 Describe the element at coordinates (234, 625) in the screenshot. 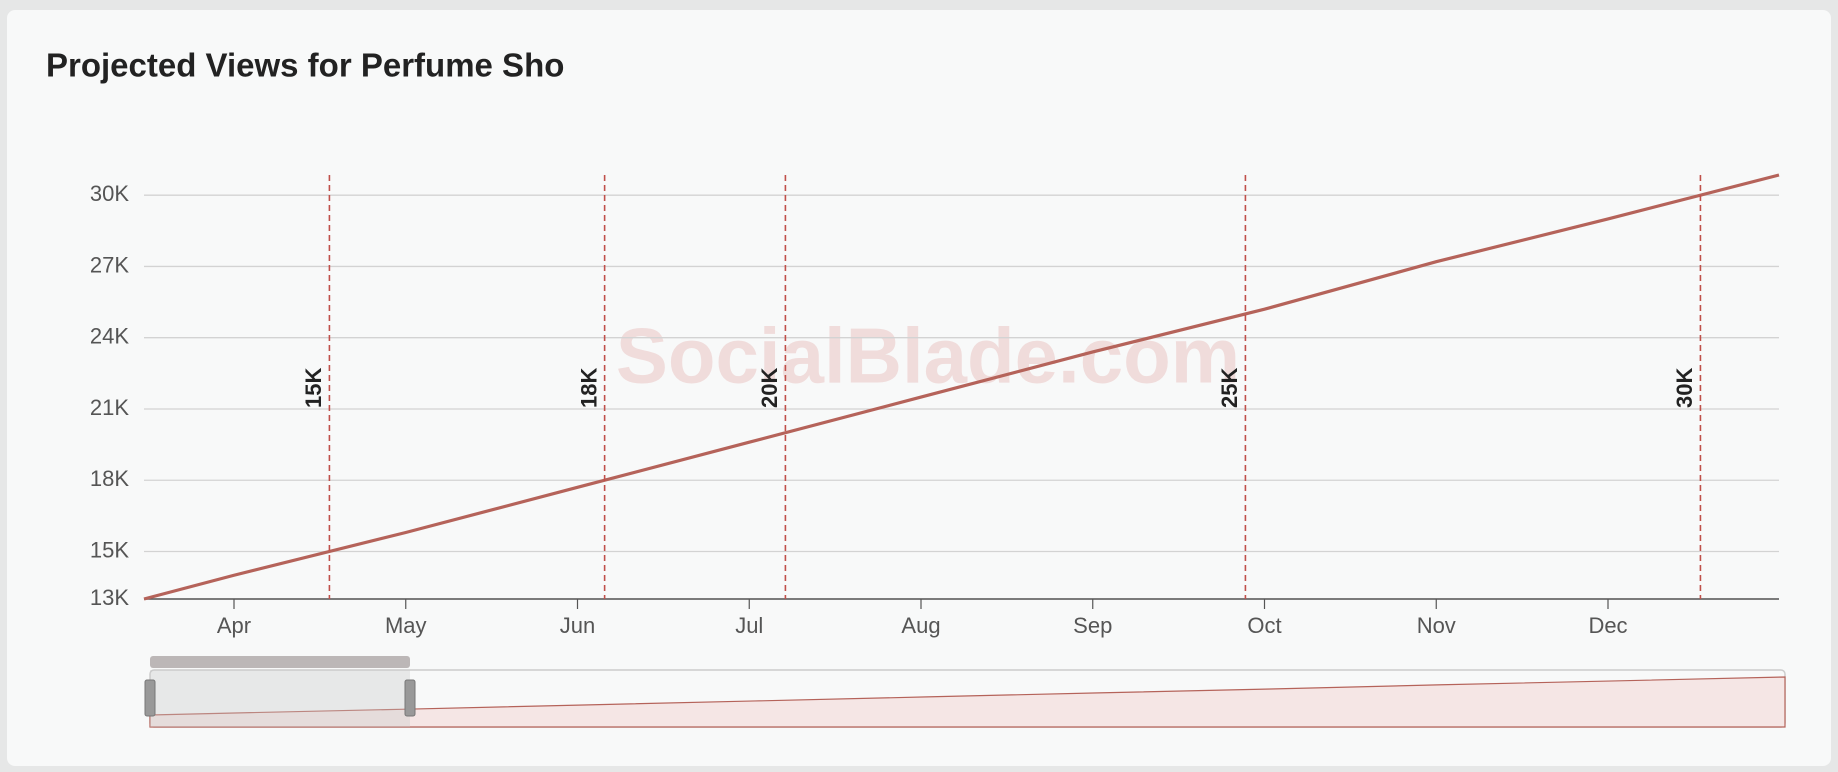

I see `x-tick-label: Apr` at that location.